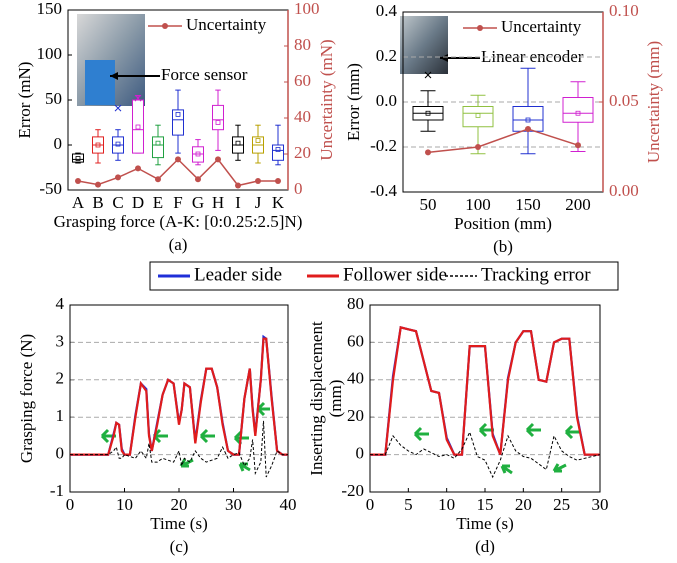 Image resolution: width=677 pixels, height=563 pixels. Describe the element at coordinates (386, 55) in the screenshot. I see `y-tick-label: 0.2` at that location.